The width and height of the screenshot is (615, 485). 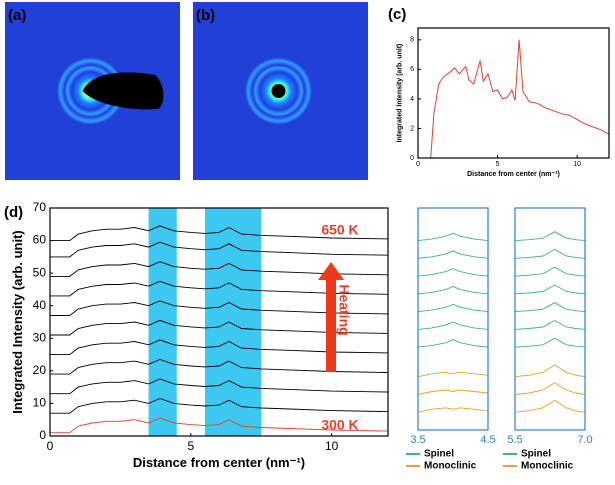 I want to click on y-tick-label: 50, so click(x=40, y=272).